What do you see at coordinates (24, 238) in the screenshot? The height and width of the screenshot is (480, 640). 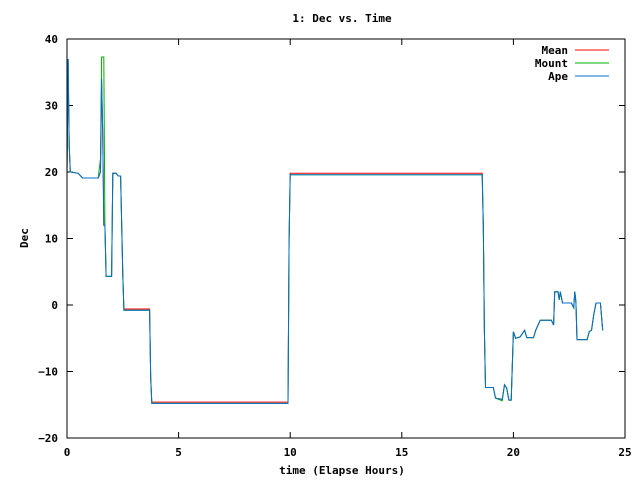 I see `y-axis-label: Dec` at bounding box center [24, 238].